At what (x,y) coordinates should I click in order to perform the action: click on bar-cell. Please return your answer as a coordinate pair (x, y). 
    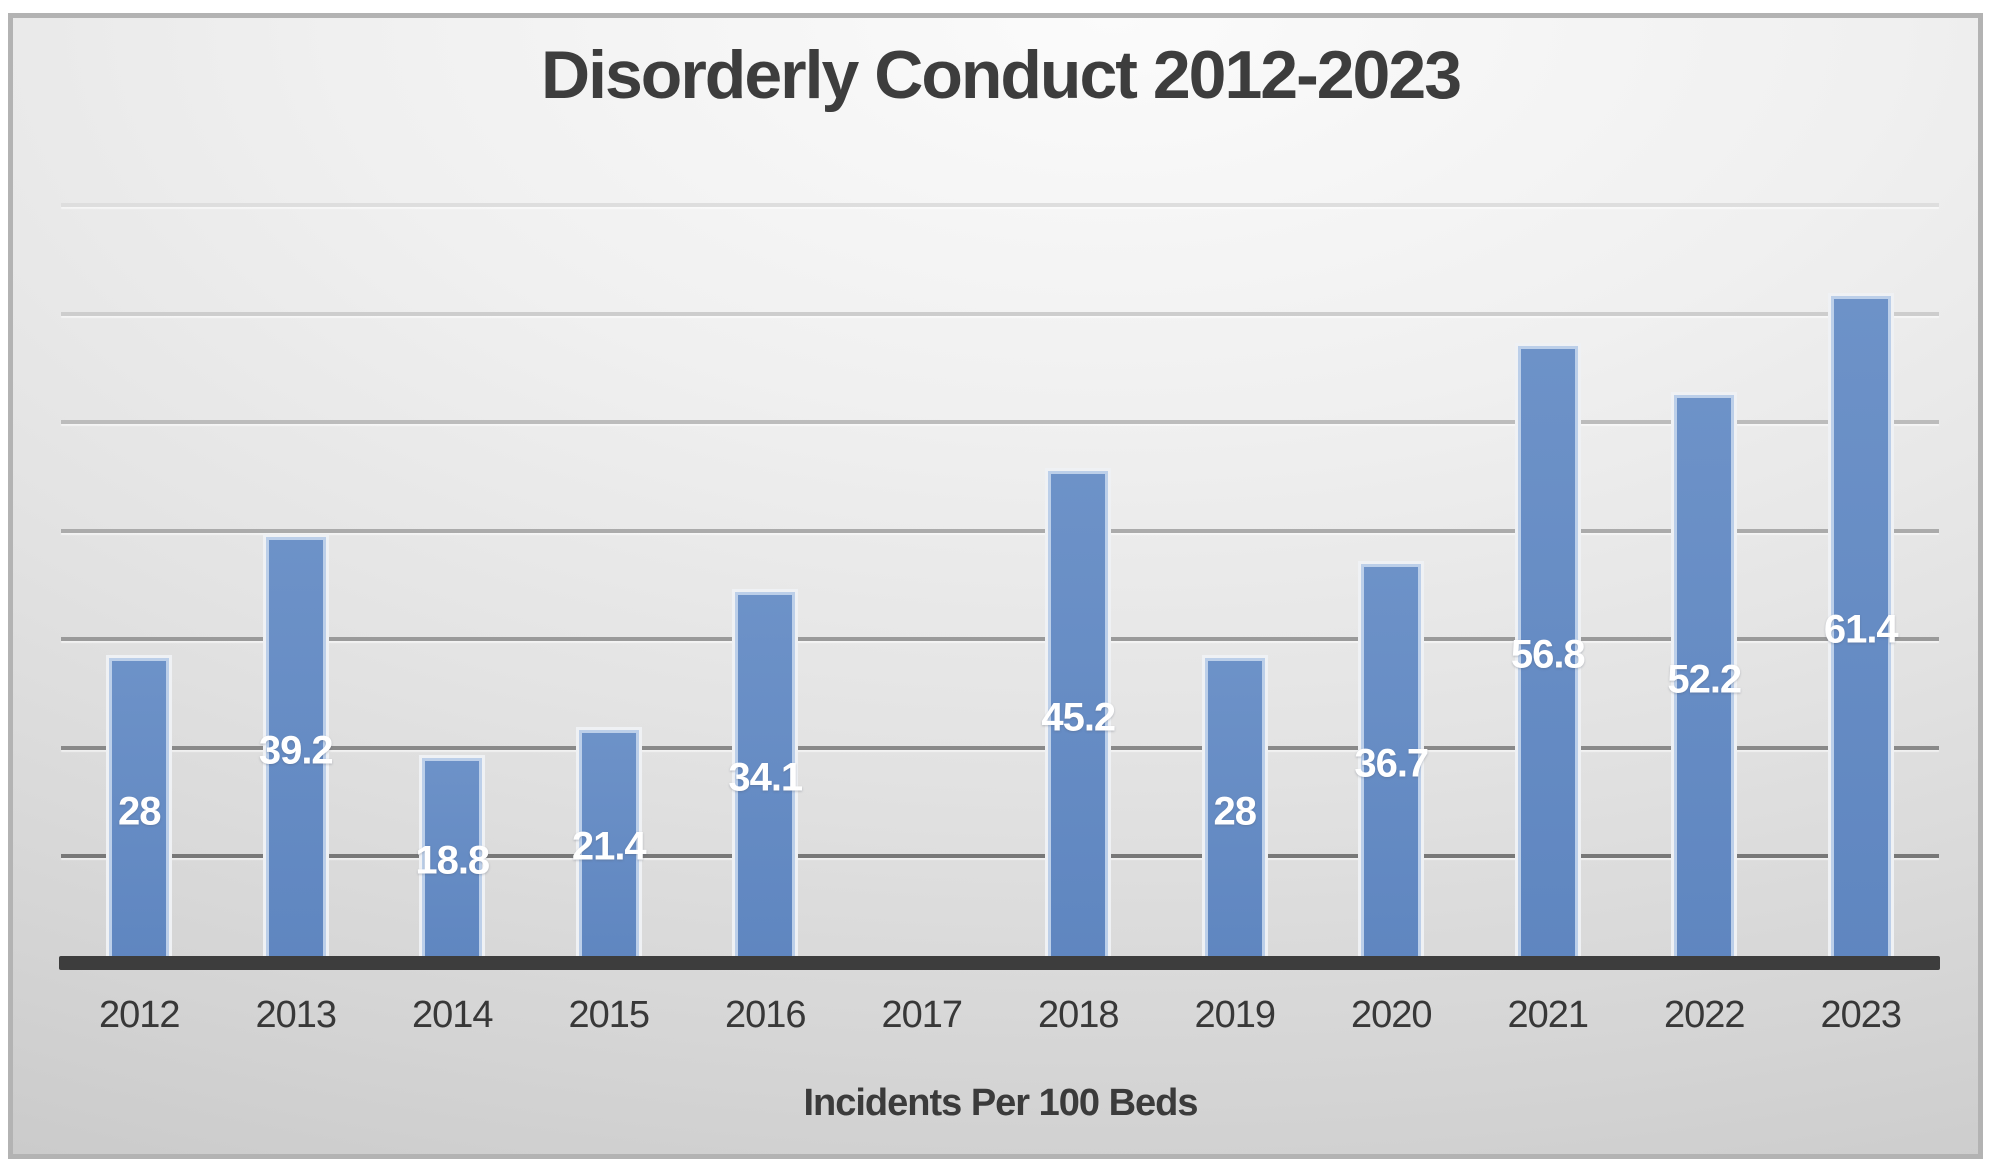
    Looking at the image, I should click on (922, 558).